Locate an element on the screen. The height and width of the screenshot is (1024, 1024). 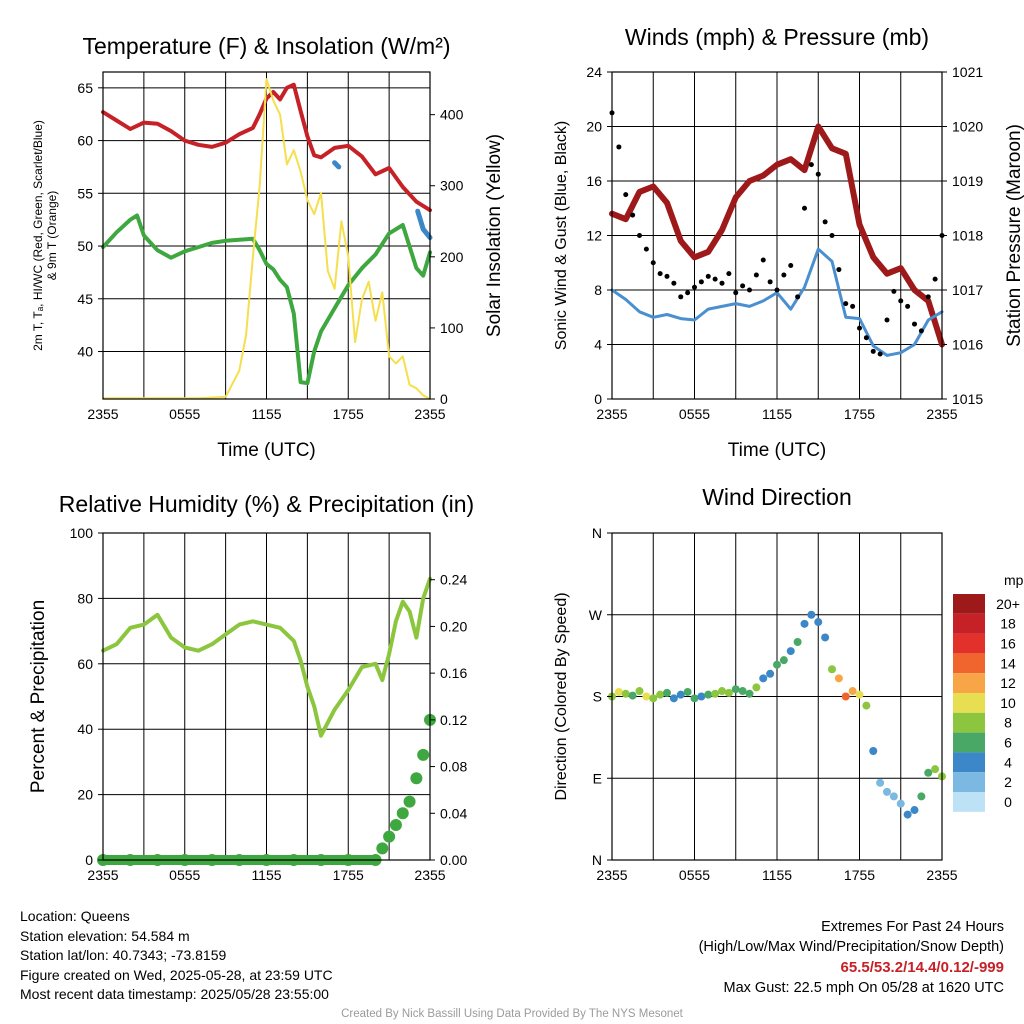
y-tick-label: 16 is located at coordinates (594, 181).